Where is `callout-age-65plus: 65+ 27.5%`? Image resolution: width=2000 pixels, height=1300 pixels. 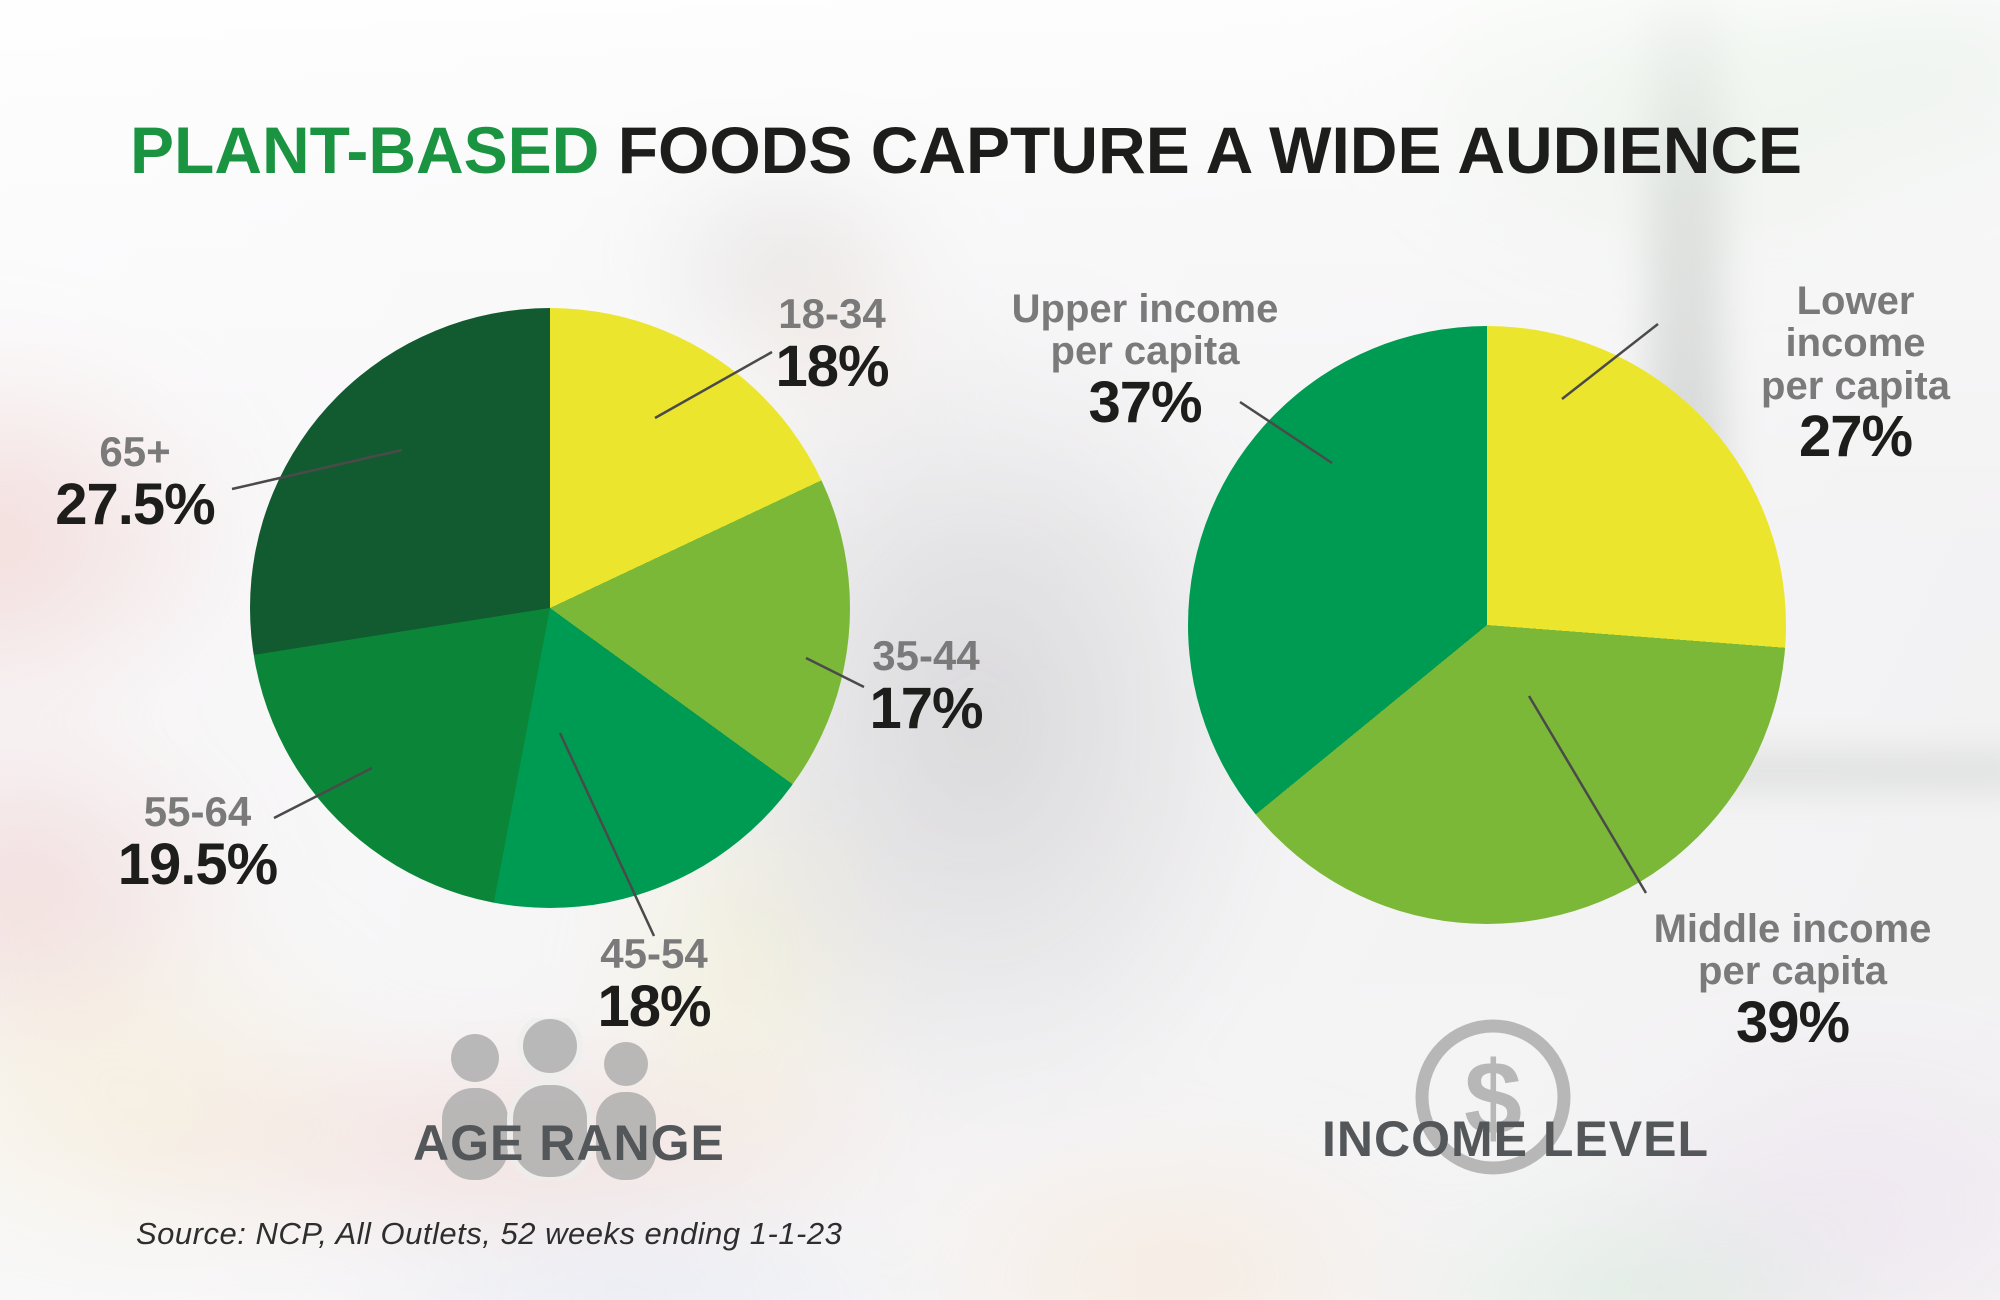 callout-age-65plus: 65+ 27.5% is located at coordinates (135, 482).